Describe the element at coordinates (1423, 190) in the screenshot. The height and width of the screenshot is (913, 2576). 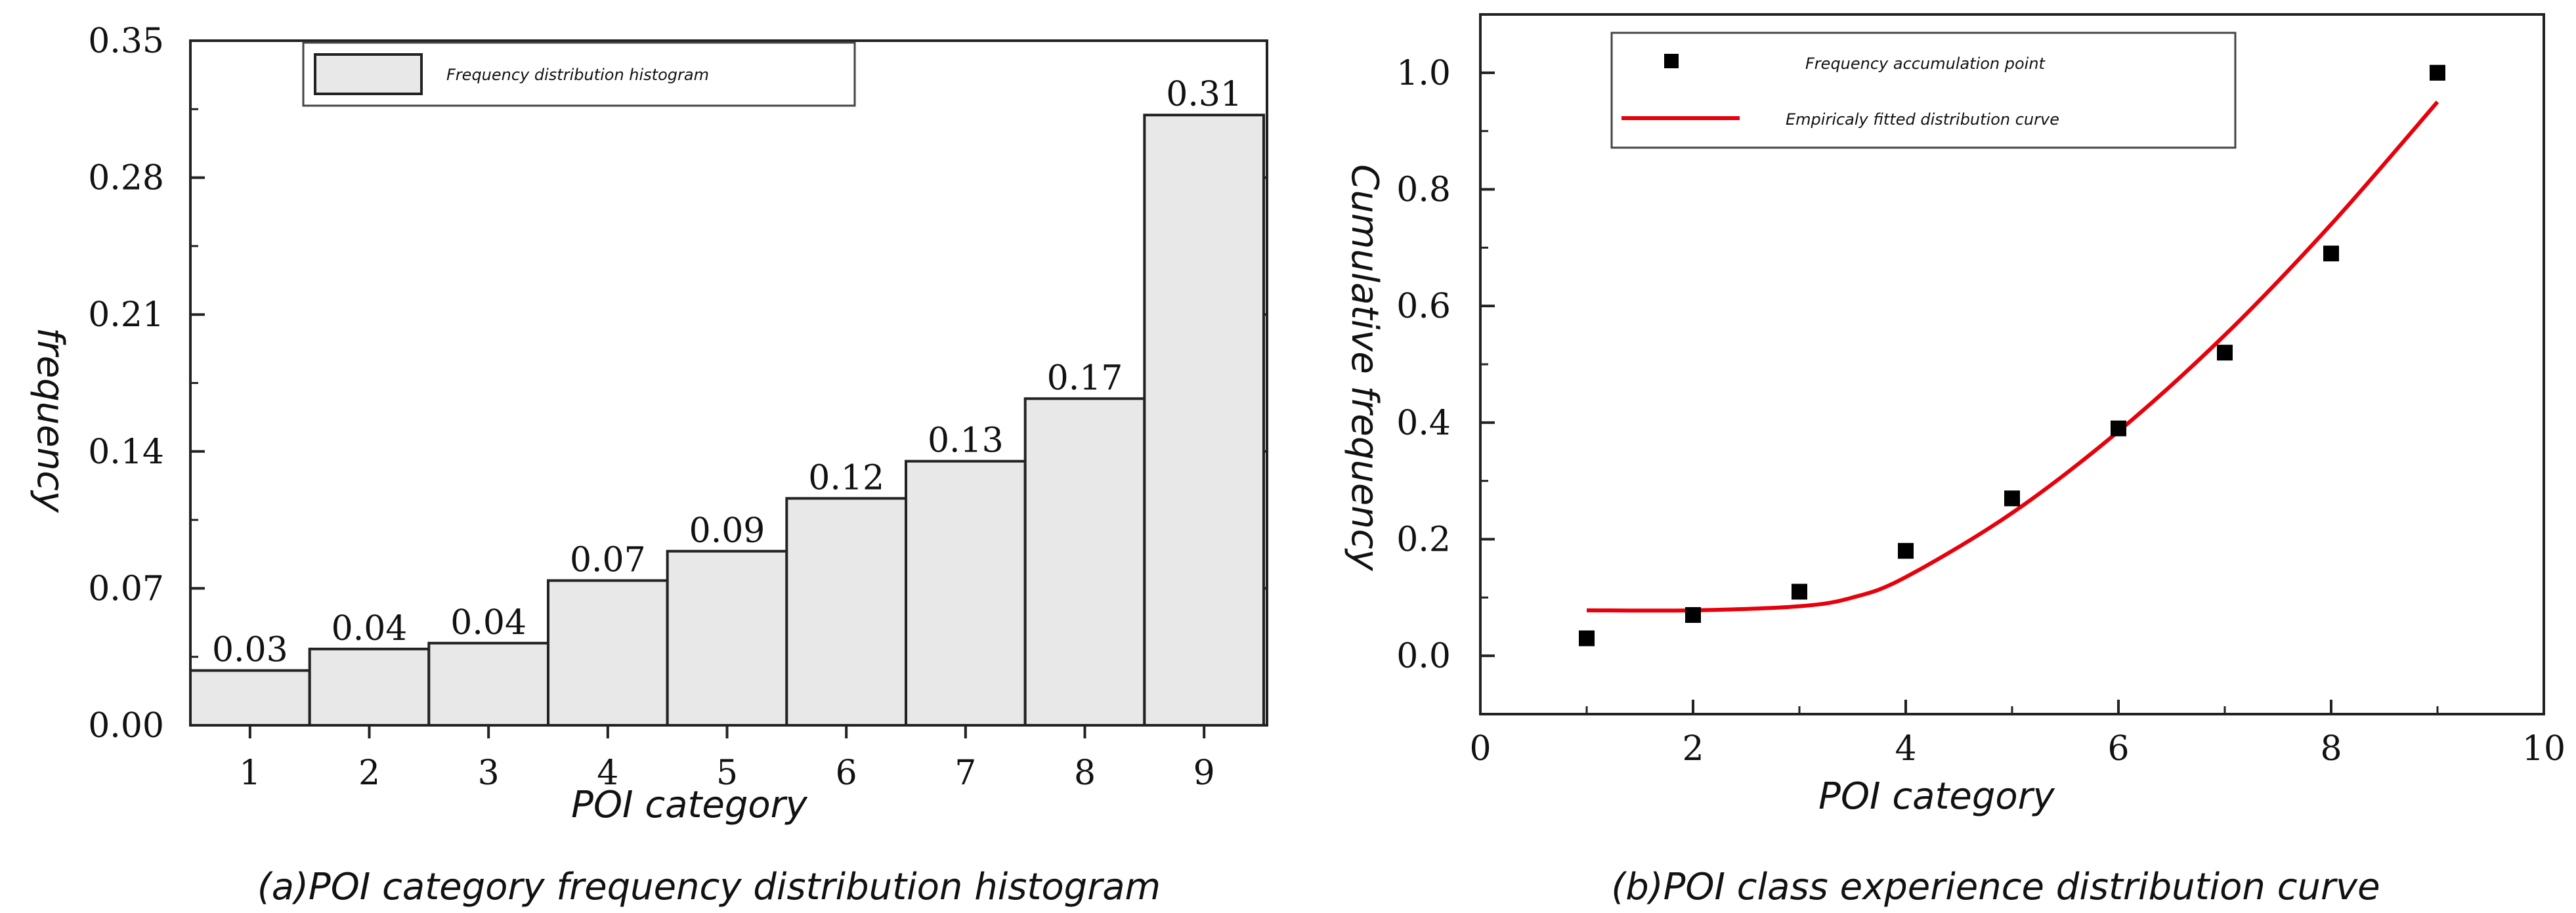
I see `cumulative-y-tick-label: 0.8` at that location.